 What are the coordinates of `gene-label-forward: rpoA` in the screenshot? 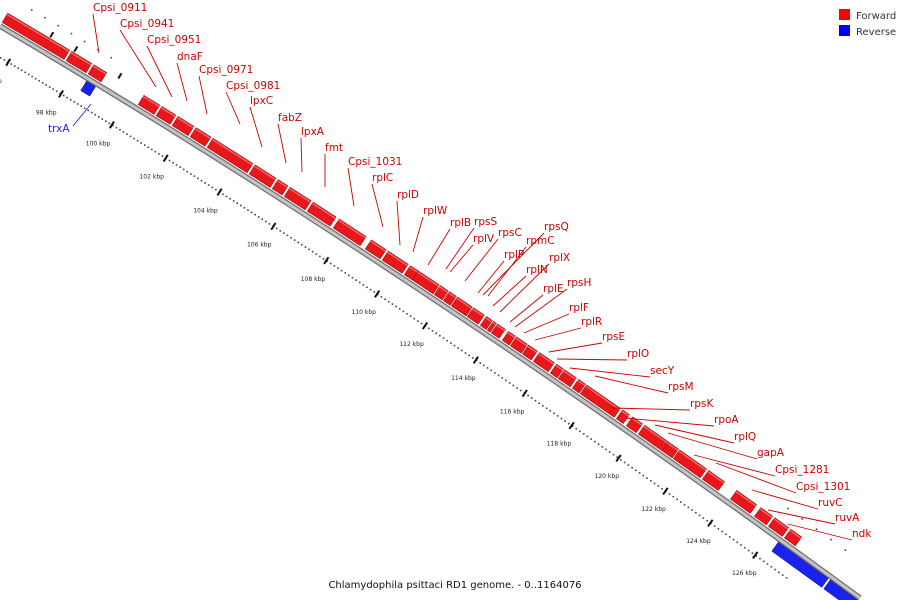 It's located at (726, 420).